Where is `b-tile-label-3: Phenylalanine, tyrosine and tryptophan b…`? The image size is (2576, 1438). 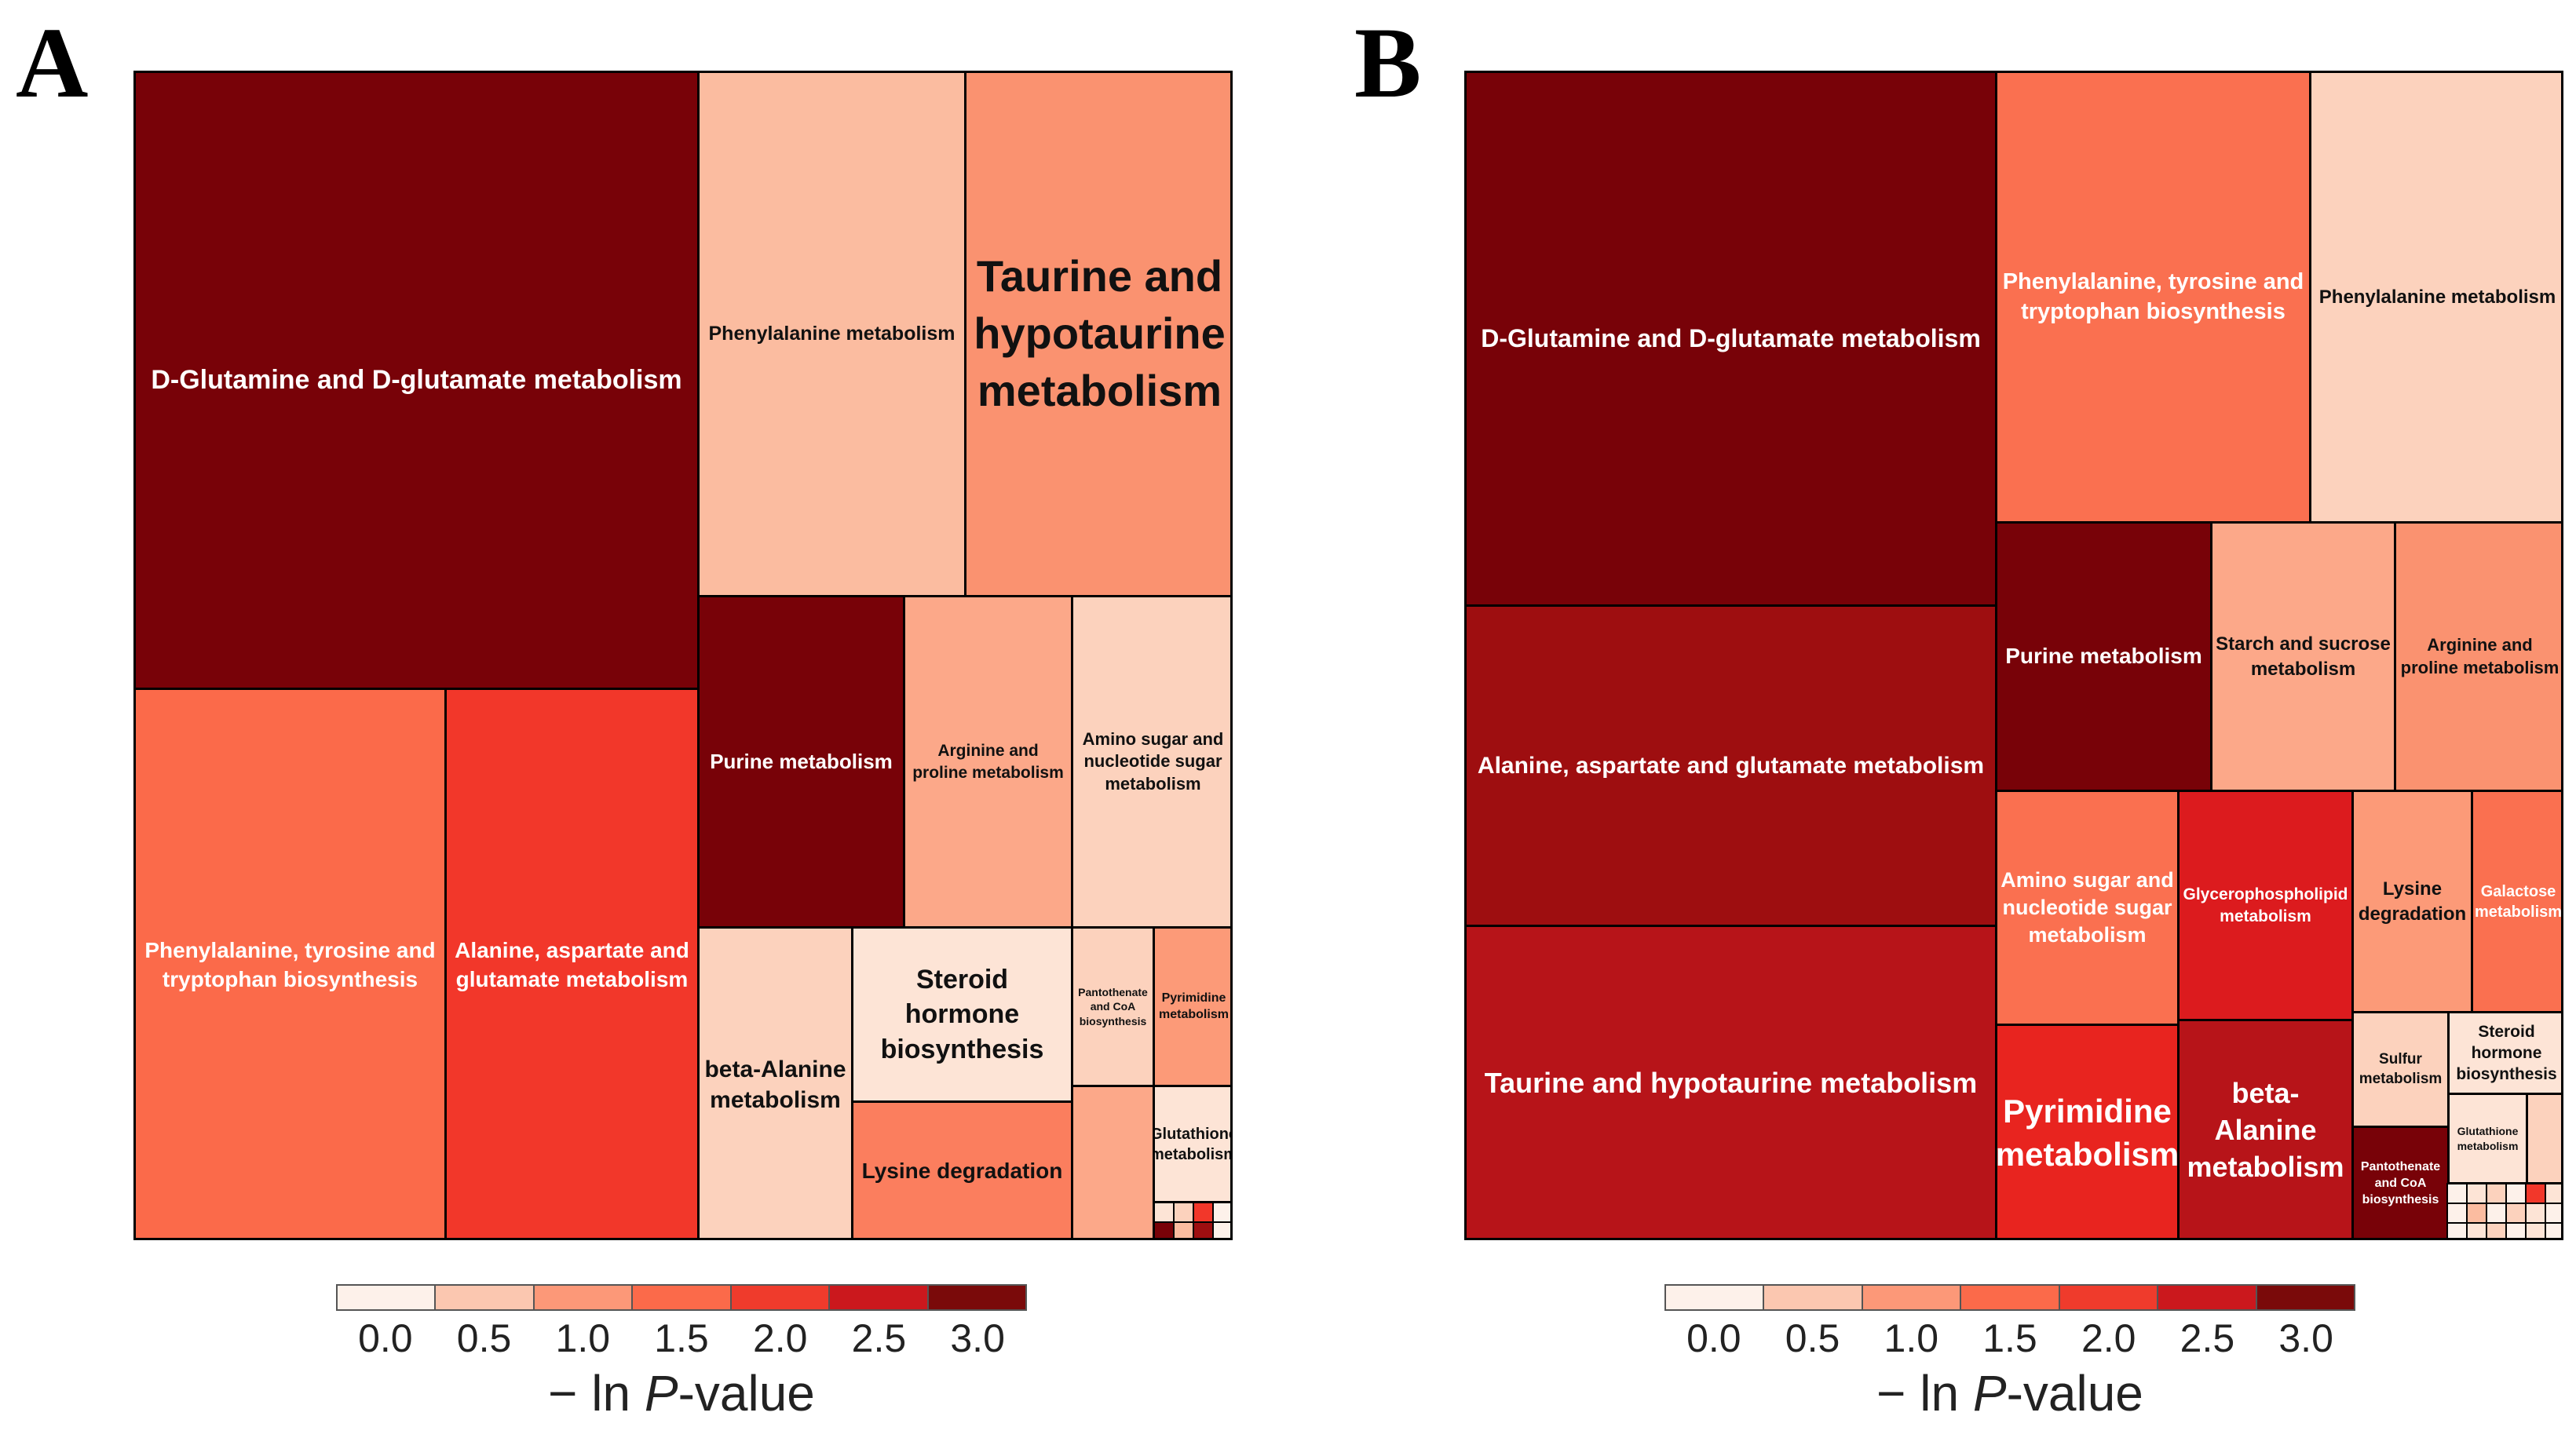
b-tile-label-3: Phenylalanine, tyrosine and tryptophan b… is located at coordinates (2153, 296).